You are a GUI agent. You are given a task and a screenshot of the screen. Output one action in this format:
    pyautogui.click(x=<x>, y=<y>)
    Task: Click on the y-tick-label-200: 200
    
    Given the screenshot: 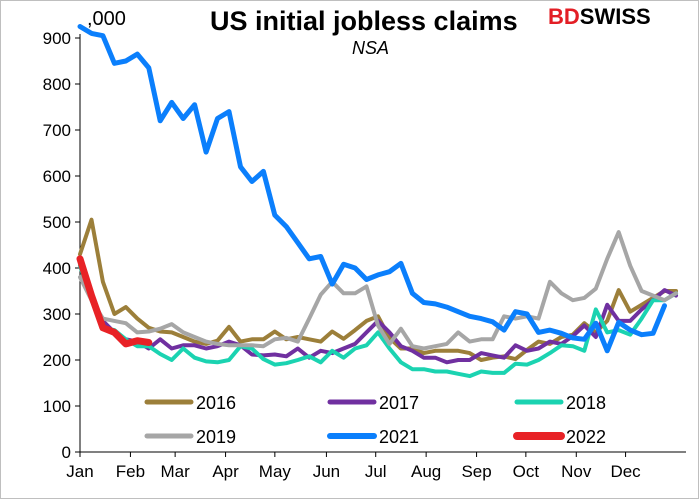 What is the action you would take?
    pyautogui.click(x=57, y=360)
    